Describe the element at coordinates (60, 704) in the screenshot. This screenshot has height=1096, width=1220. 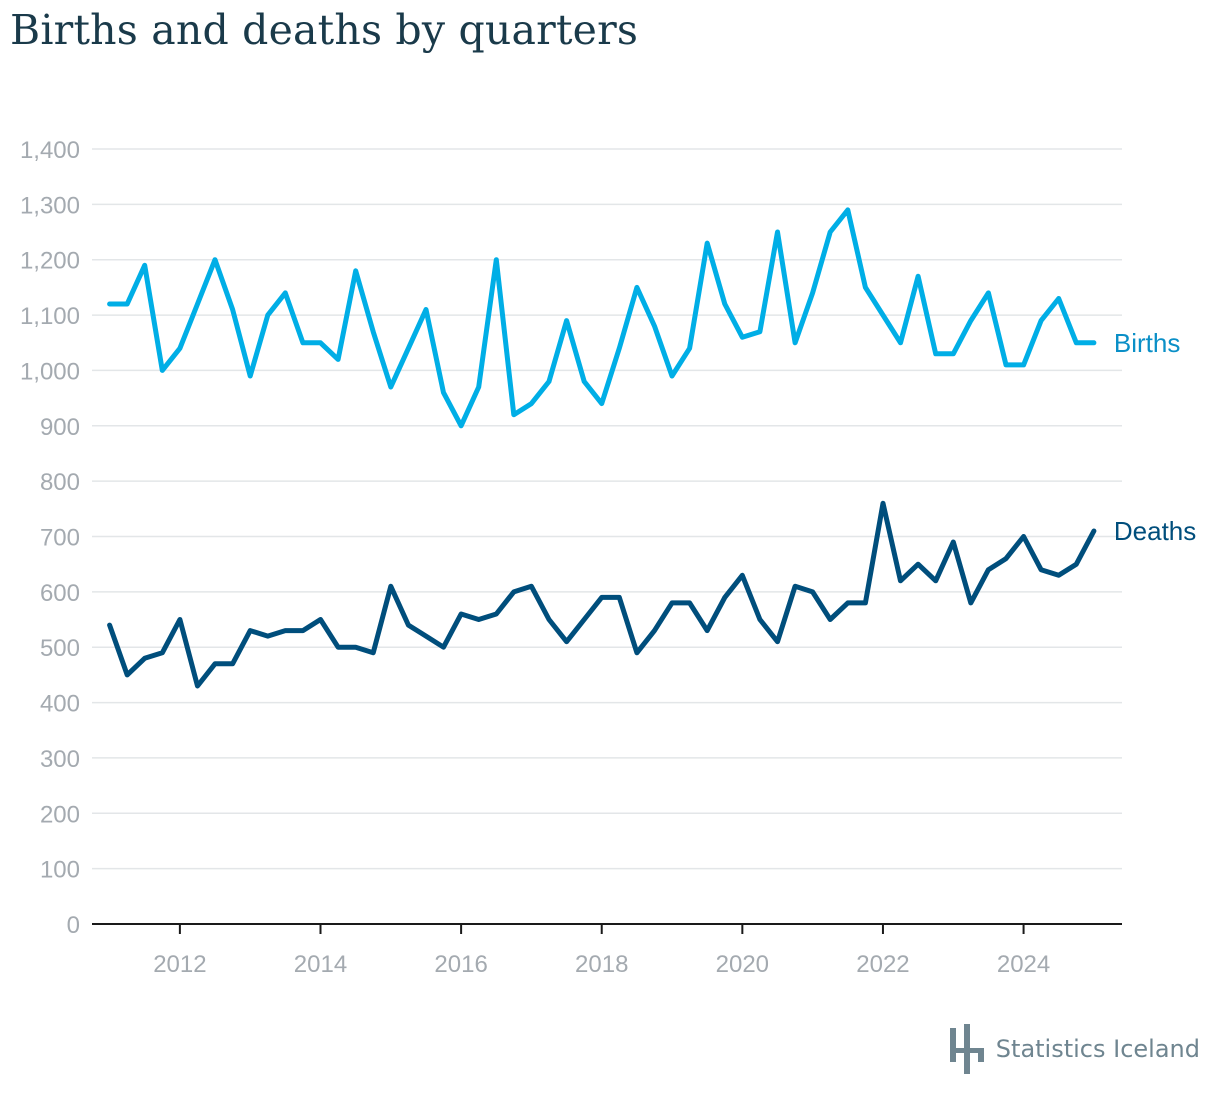
I see `y-tick-label: 400` at that location.